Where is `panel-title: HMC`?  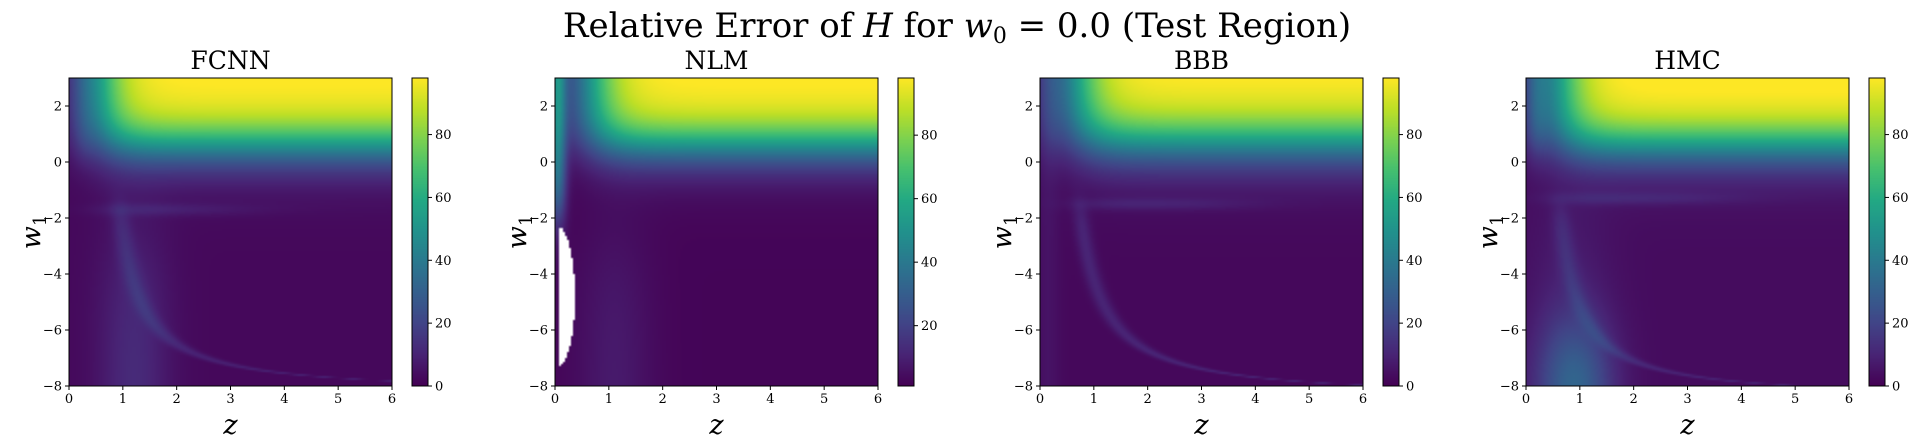
panel-title: HMC is located at coordinates (1687, 60).